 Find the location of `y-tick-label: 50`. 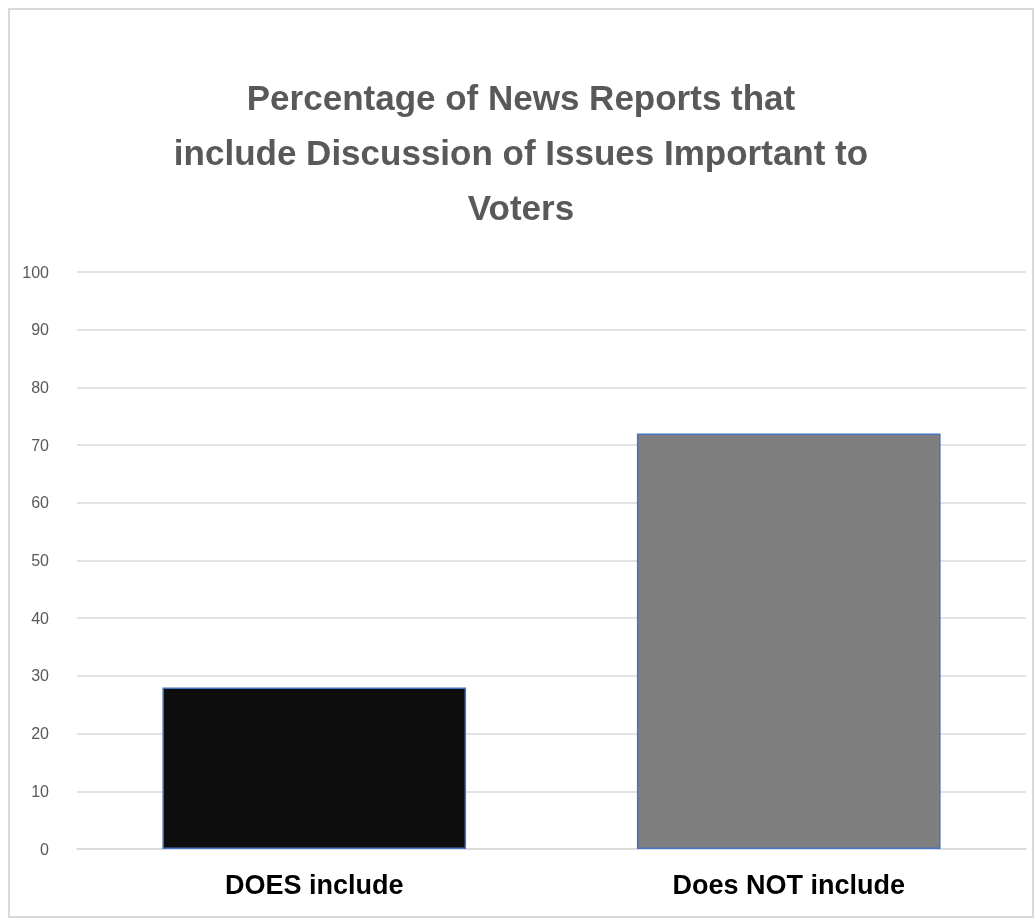

y-tick-label: 50 is located at coordinates (40, 560).